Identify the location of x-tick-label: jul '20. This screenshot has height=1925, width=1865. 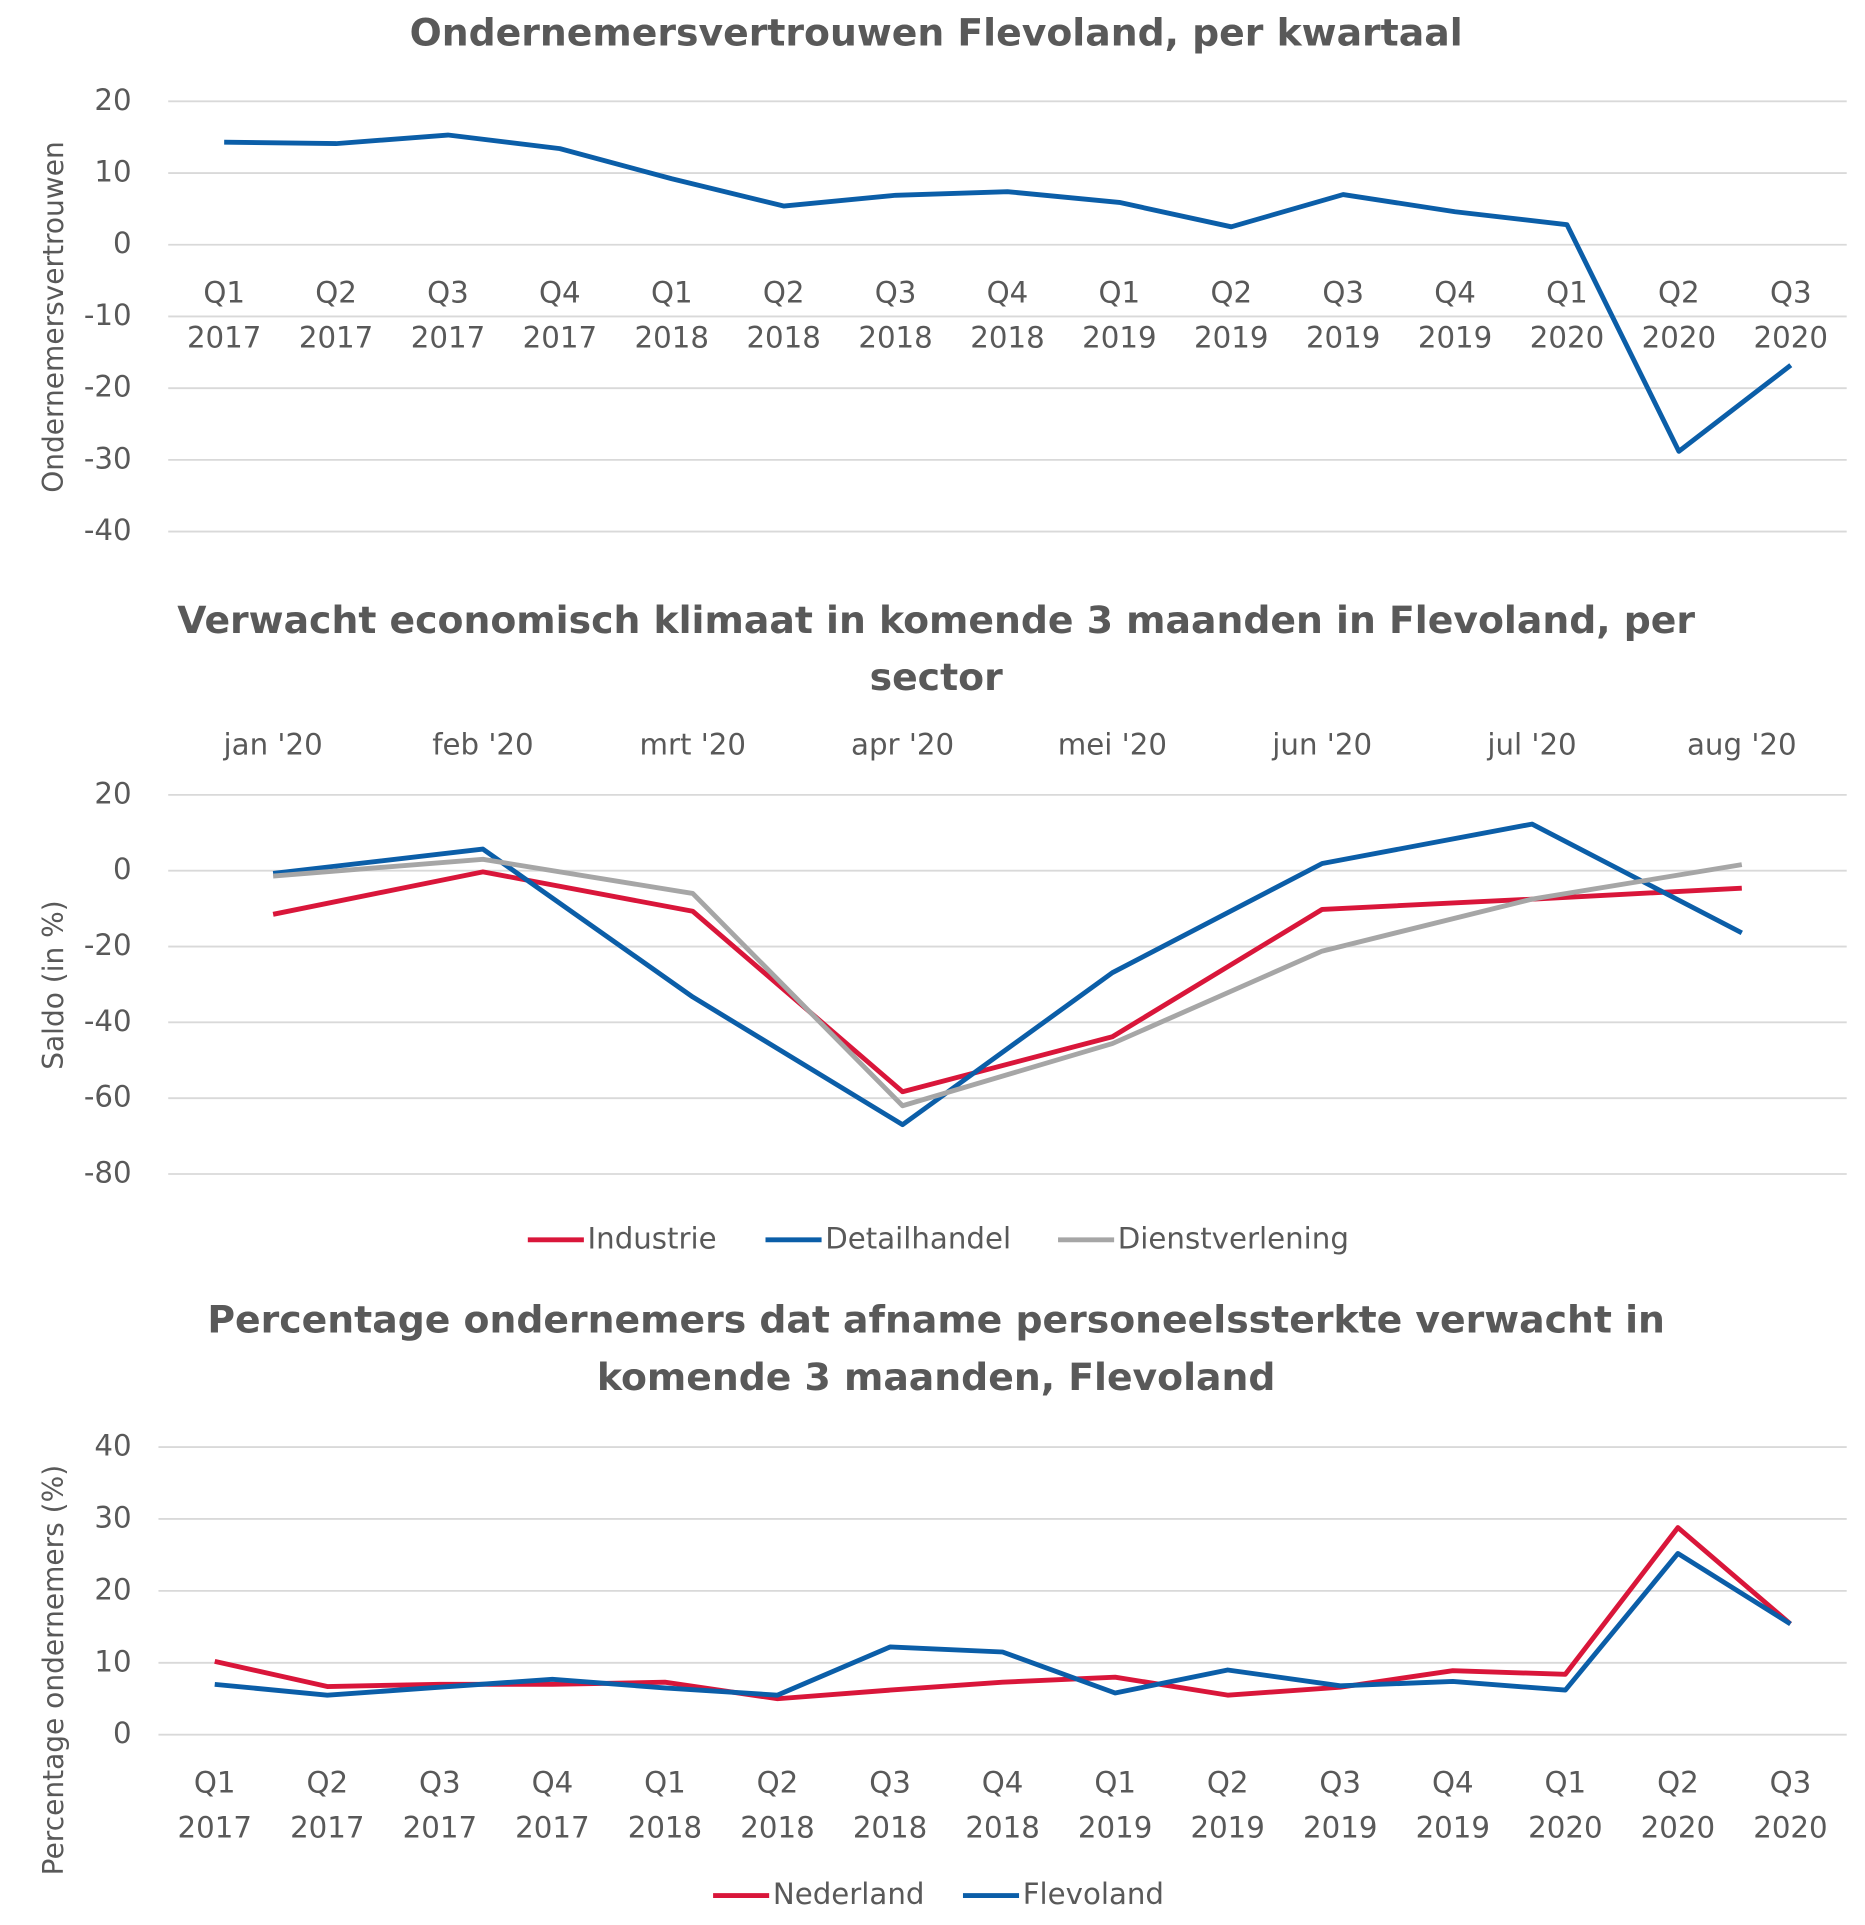
(1531, 745).